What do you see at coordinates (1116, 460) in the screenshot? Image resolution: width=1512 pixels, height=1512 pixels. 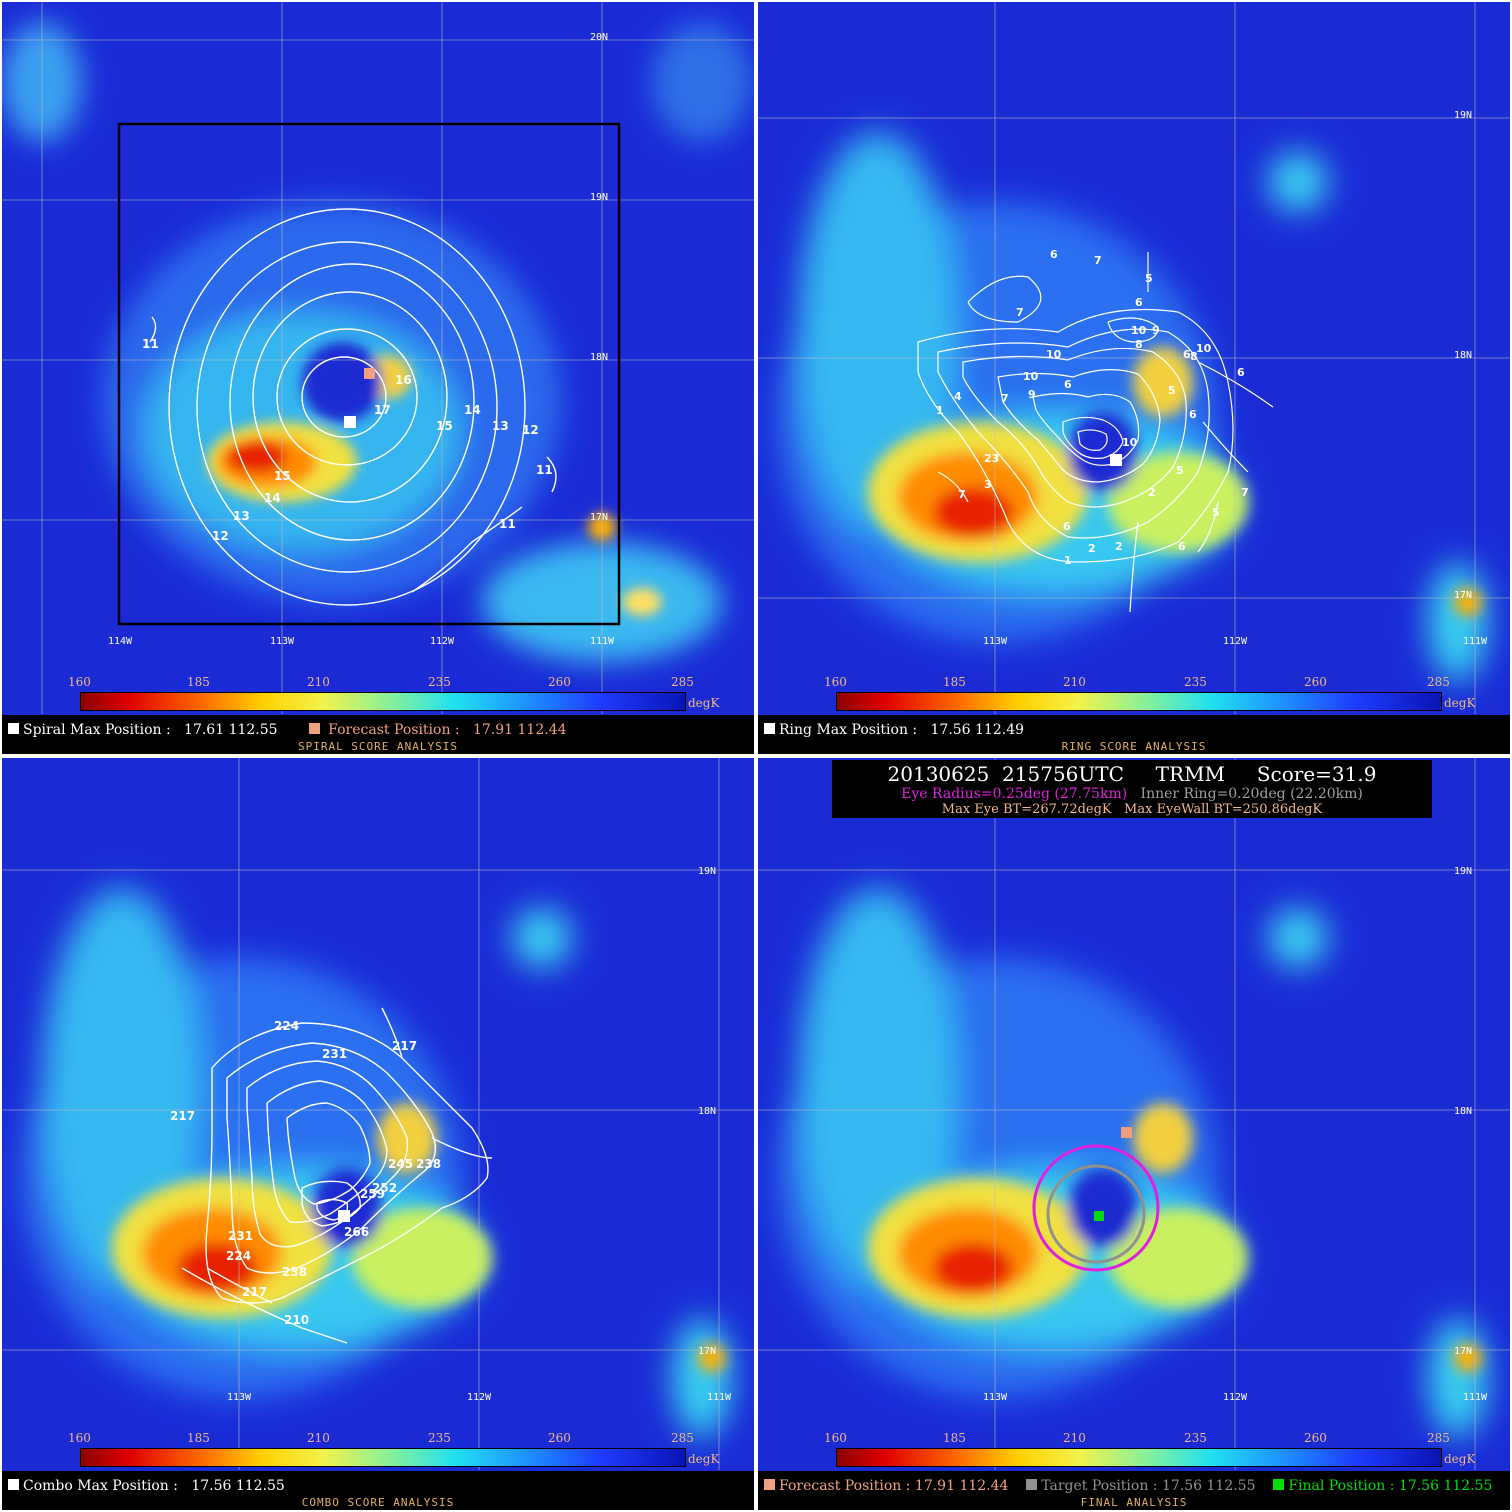 I see `ring-max-marker` at bounding box center [1116, 460].